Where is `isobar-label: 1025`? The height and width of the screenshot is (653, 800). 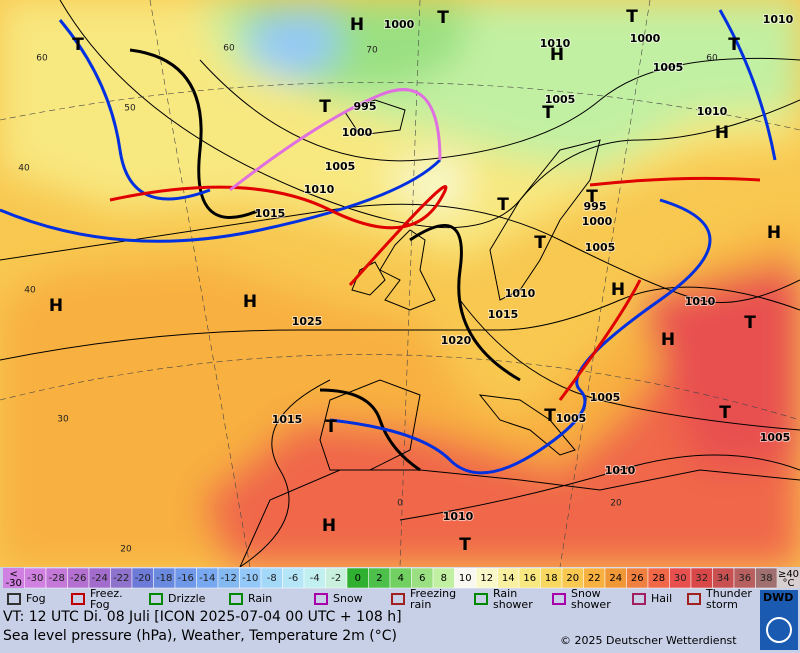
isobar-label: 1025 is located at coordinates (307, 321).